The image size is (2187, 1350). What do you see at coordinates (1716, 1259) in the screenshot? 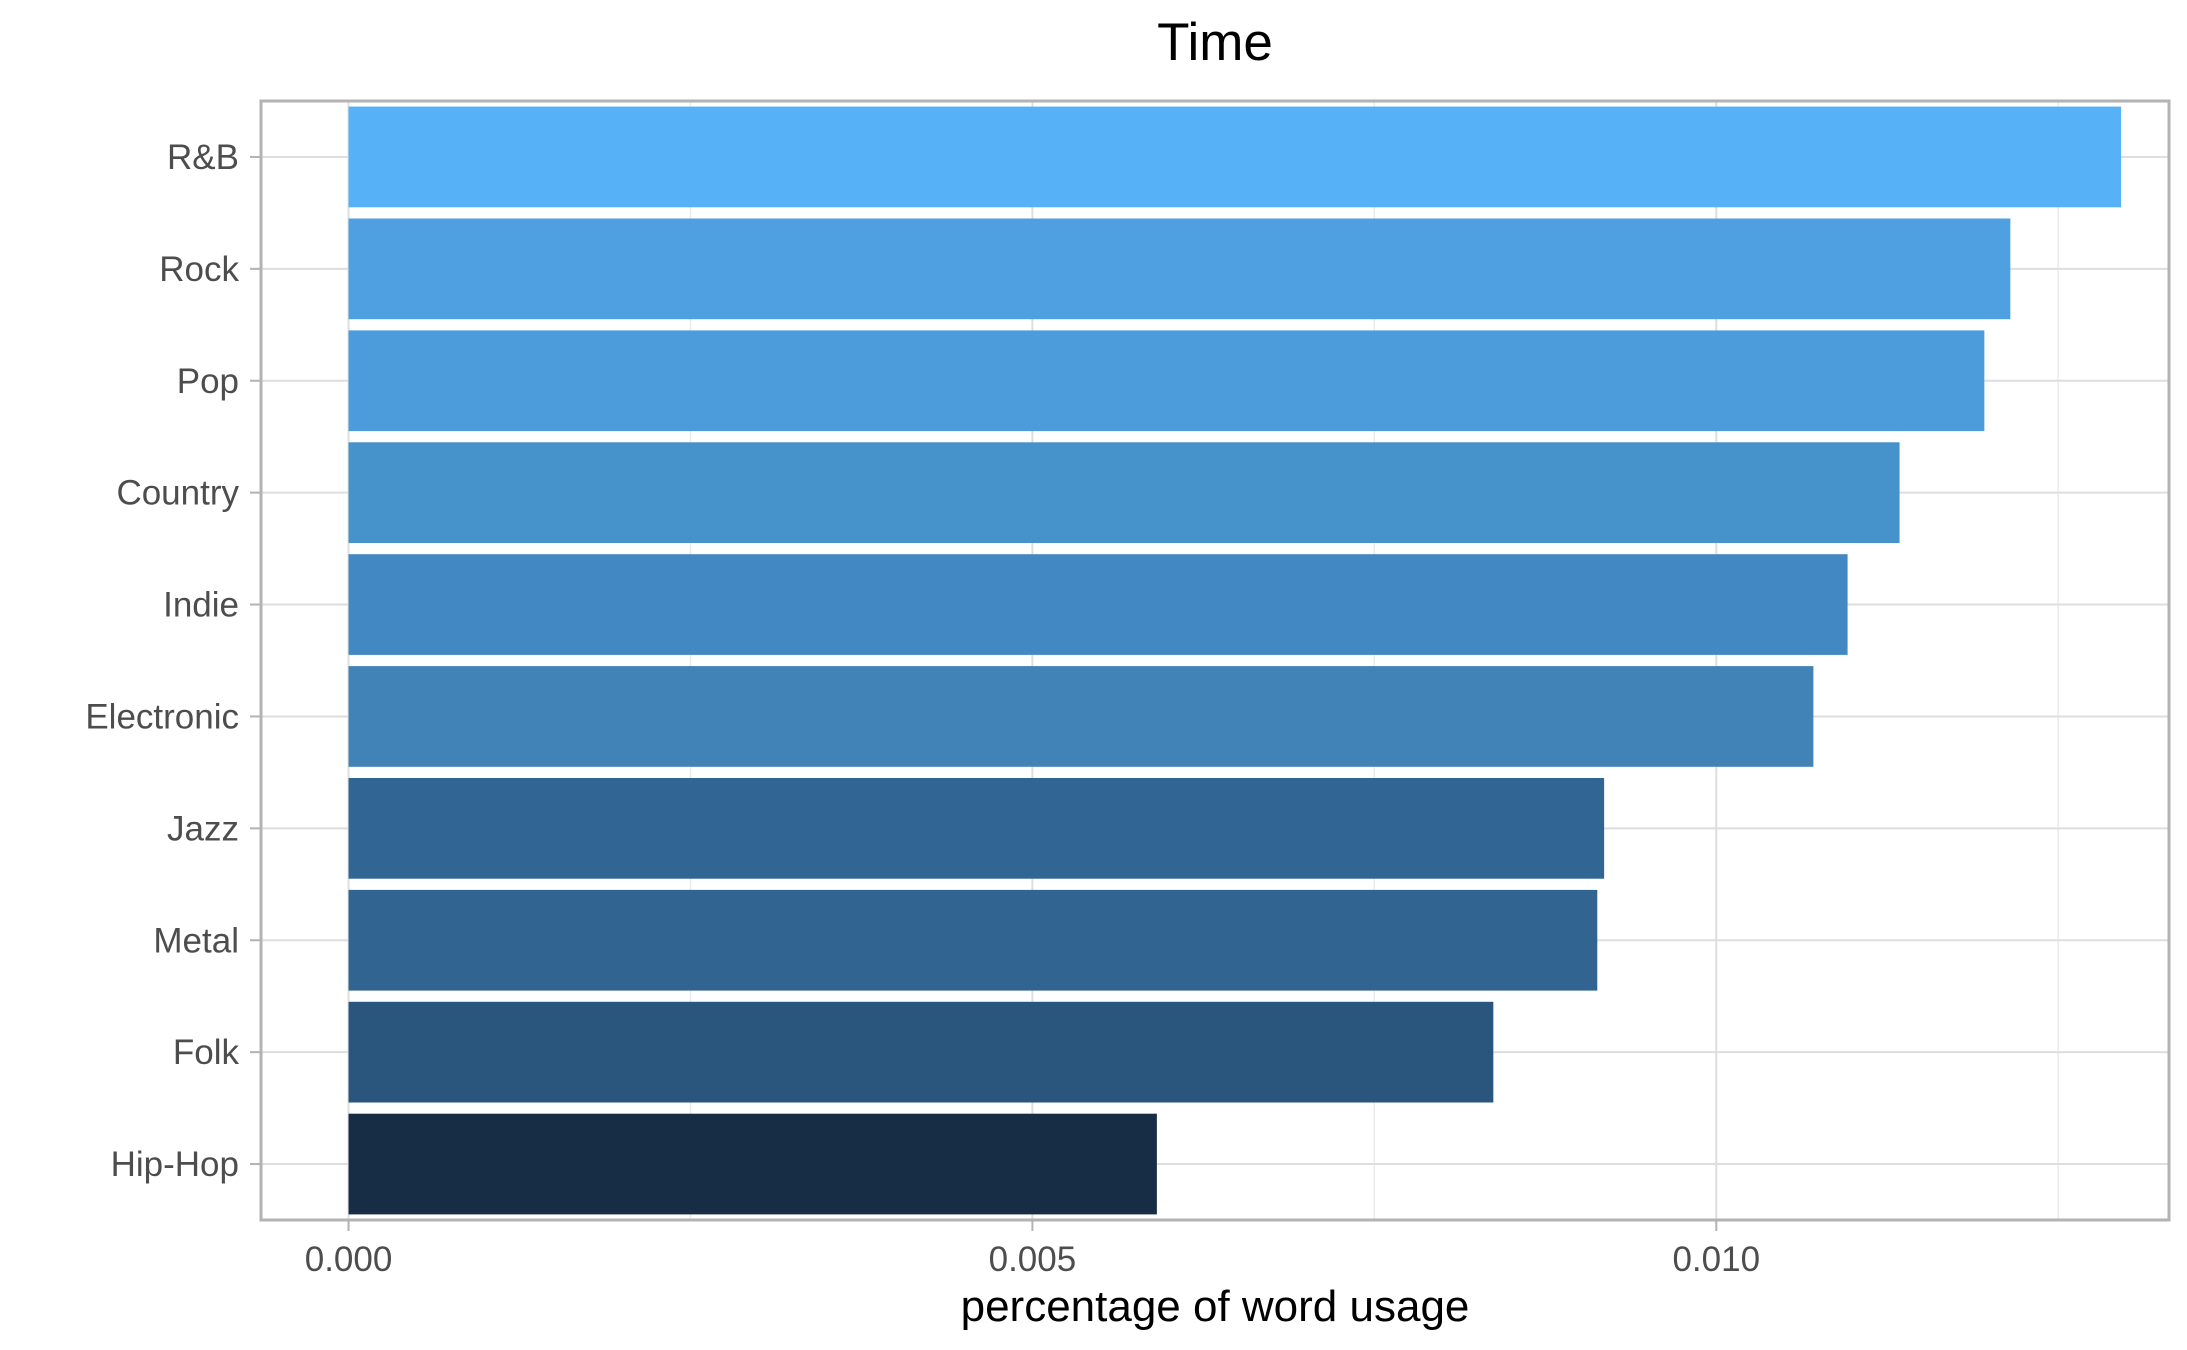
I see `x-tick-label: 0.010` at bounding box center [1716, 1259].